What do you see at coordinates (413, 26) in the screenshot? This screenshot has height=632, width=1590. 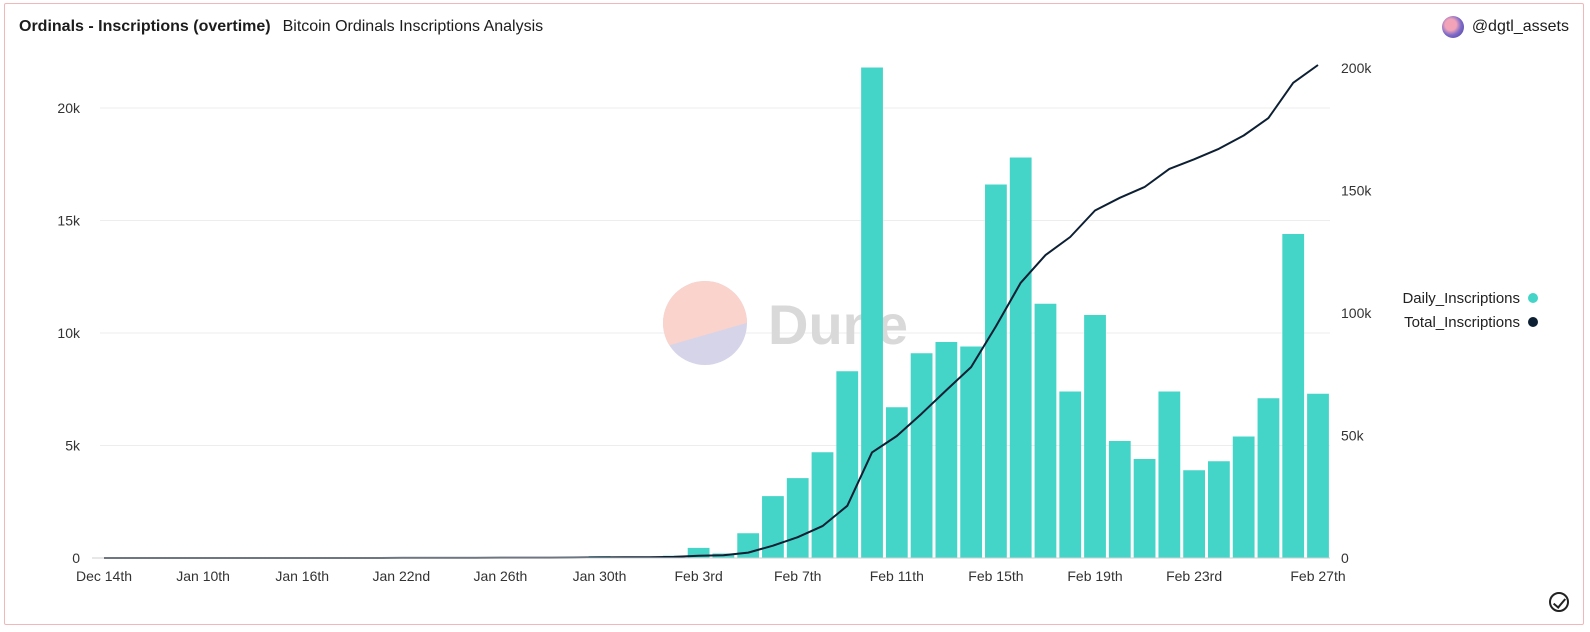 I see `chart-subtitle: Bitcoin Ordinals Inscriptions Analysis` at bounding box center [413, 26].